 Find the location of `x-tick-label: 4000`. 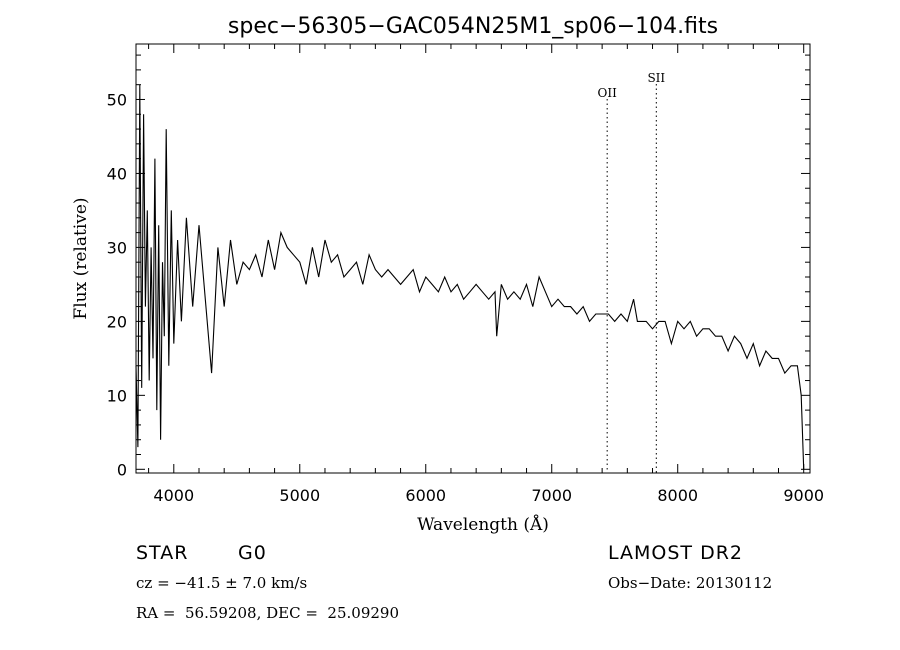

x-tick-label: 4000 is located at coordinates (173, 495).